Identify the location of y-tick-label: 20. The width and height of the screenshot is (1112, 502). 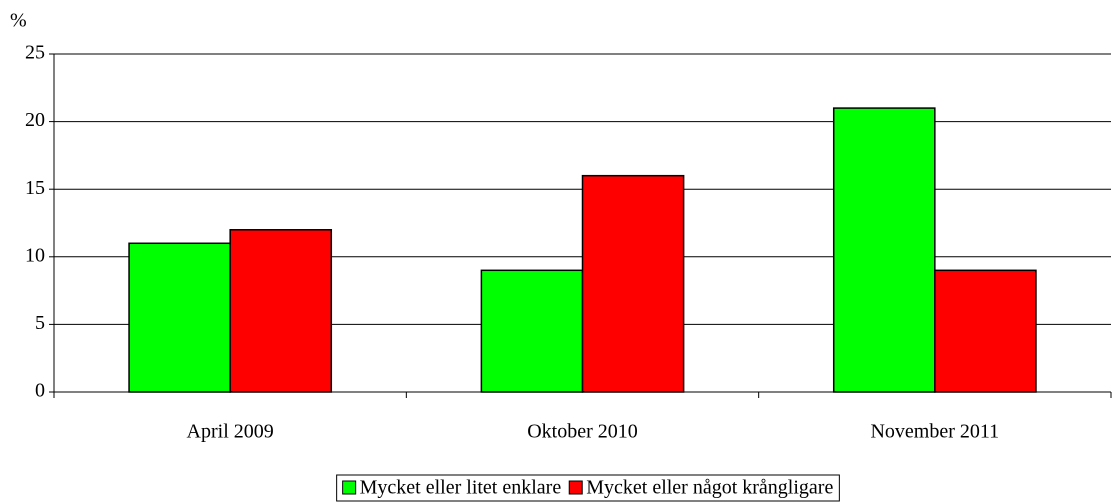
(35, 120).